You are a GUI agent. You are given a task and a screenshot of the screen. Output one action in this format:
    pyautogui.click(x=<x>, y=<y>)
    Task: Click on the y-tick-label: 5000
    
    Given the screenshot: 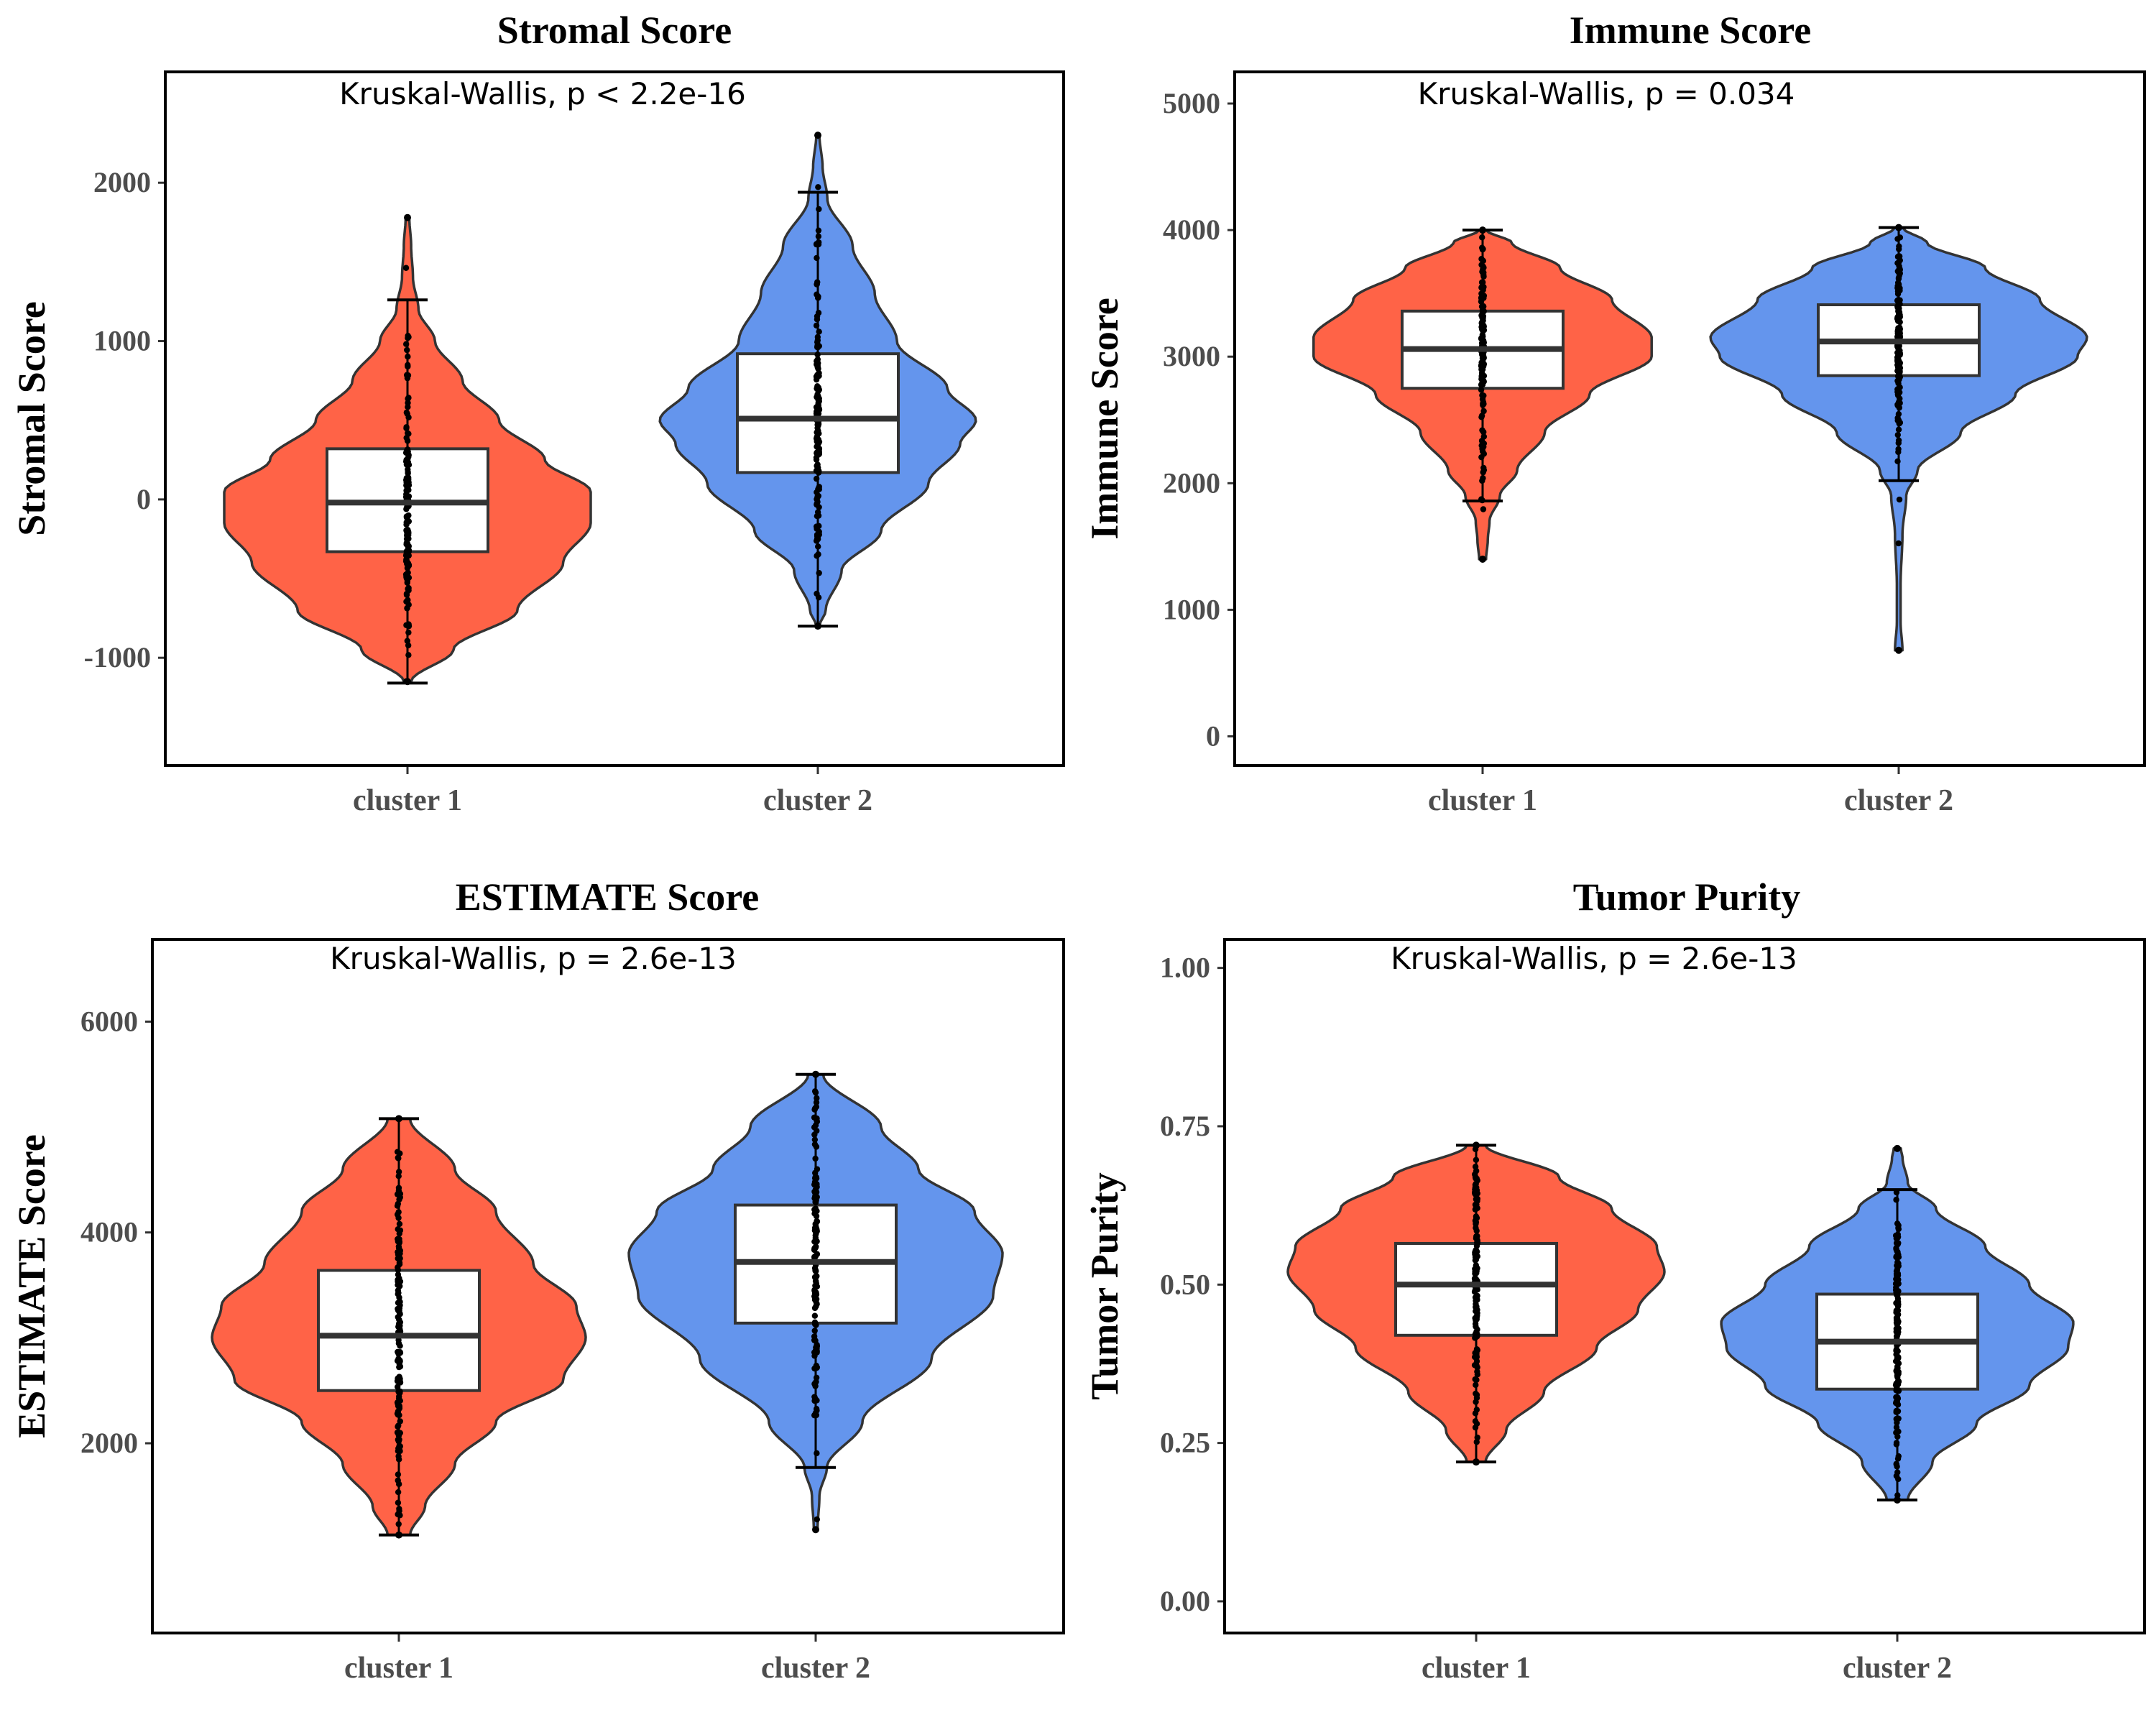 What is the action you would take?
    pyautogui.click(x=1191, y=103)
    